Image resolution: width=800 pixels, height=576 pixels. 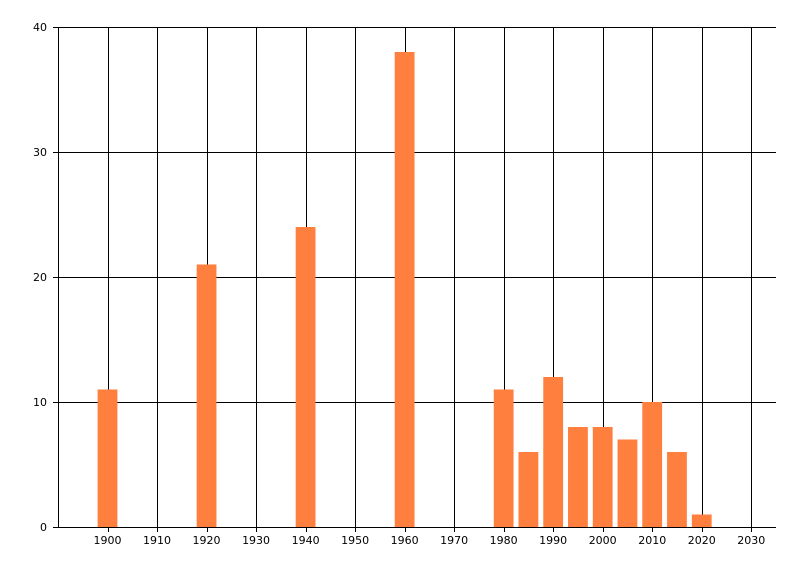 I want to click on y-tick-label: 10, so click(x=40, y=402).